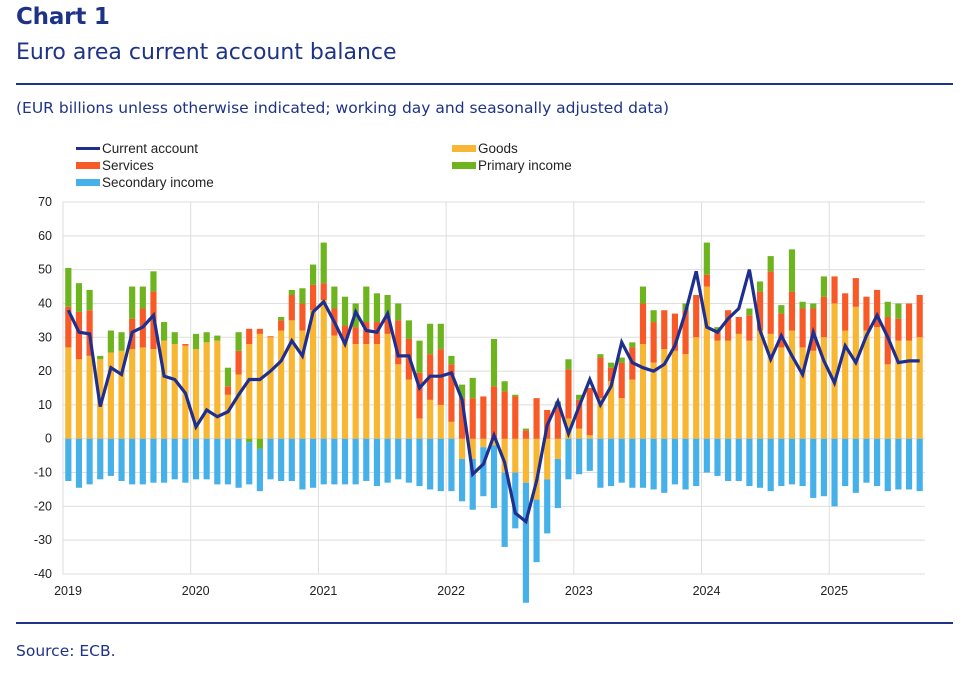  Describe the element at coordinates (485, 148) in the screenshot. I see `legend-item-goods: Goods` at that location.